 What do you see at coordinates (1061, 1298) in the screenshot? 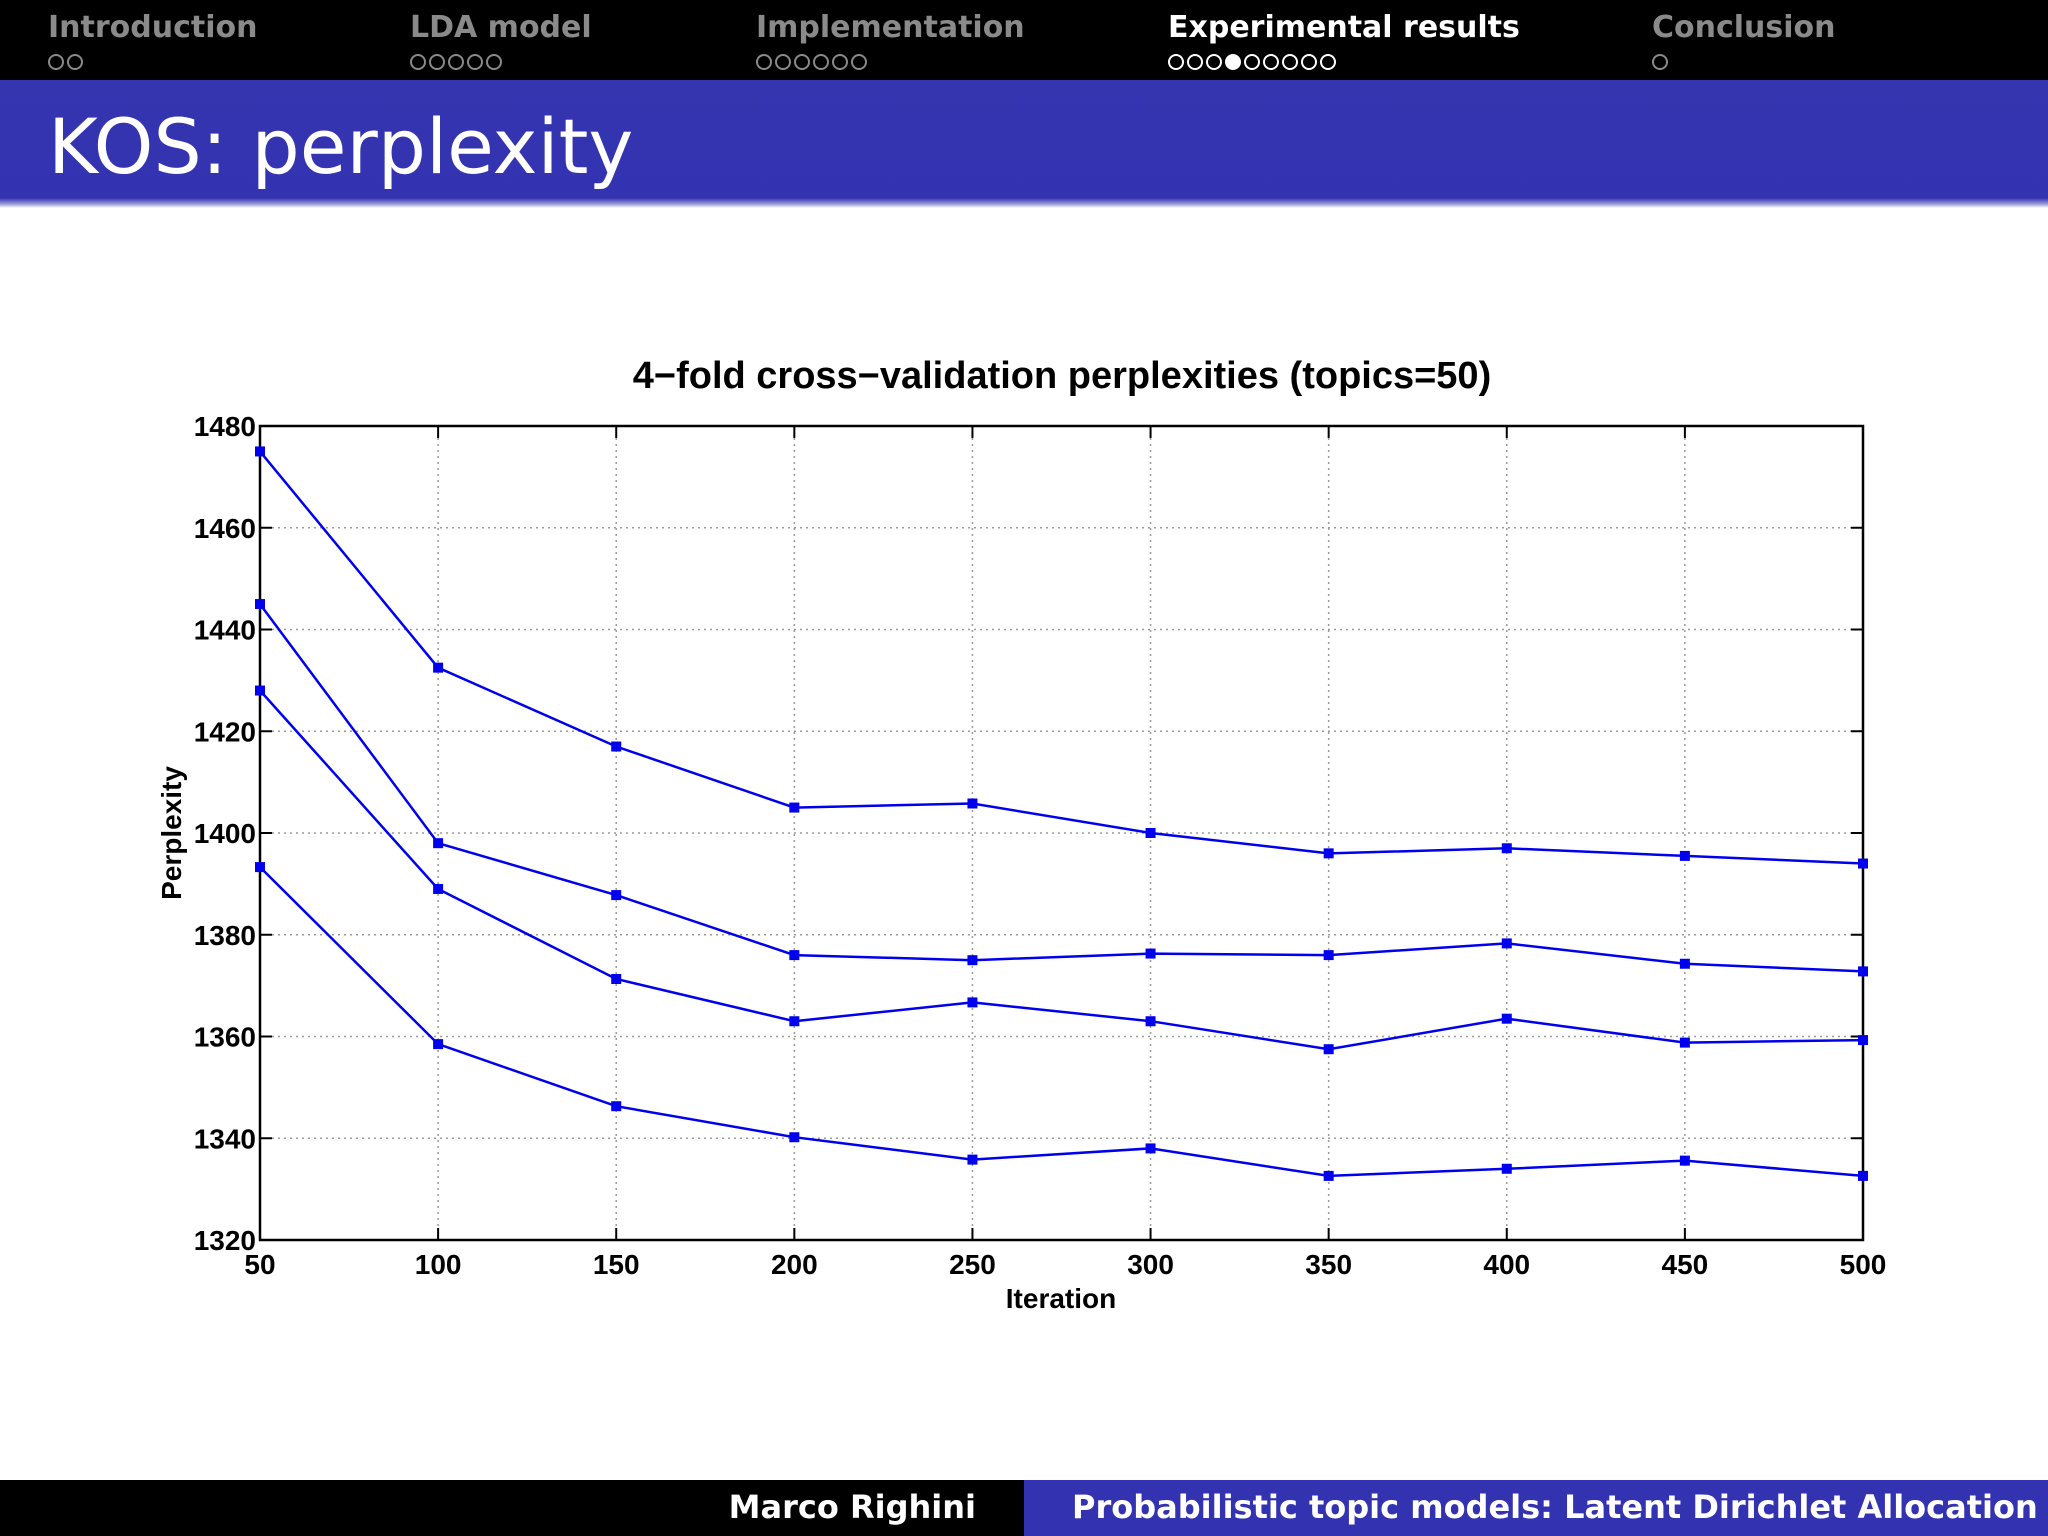
I see `x-axis-label: Iteration` at bounding box center [1061, 1298].